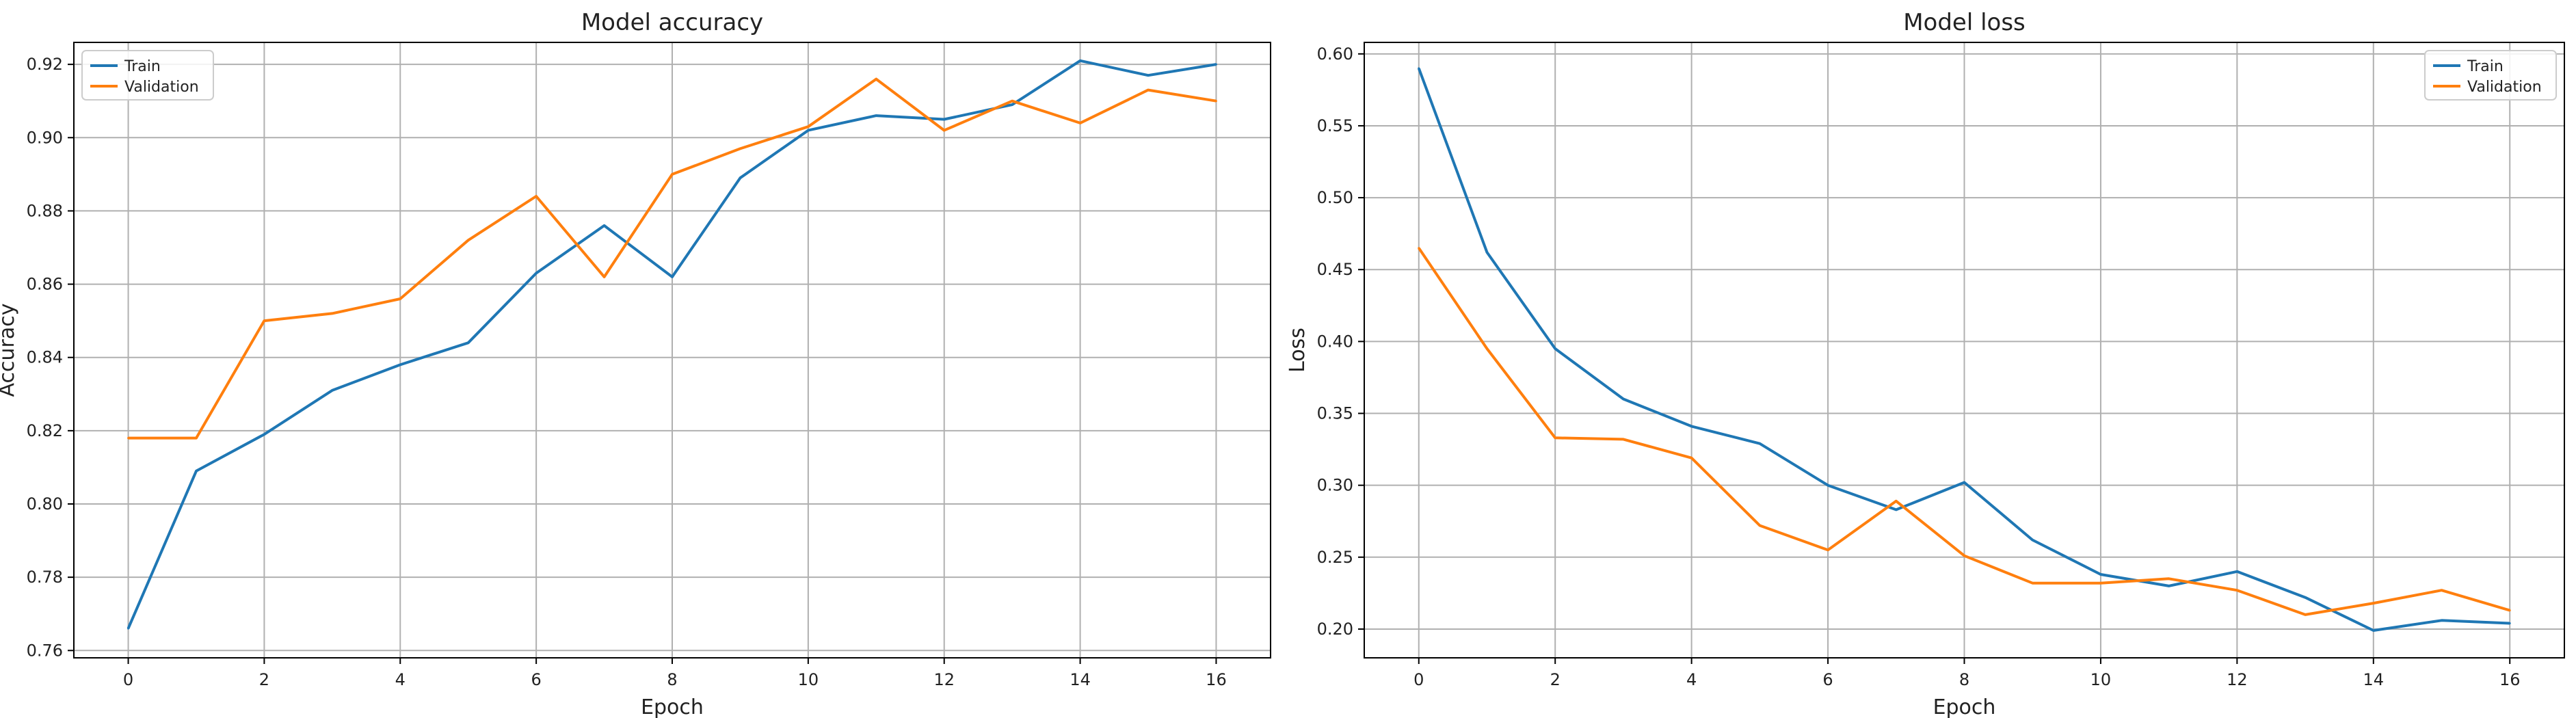  Describe the element at coordinates (1335, 269) in the screenshot. I see `y-tick-label: 0.45` at that location.